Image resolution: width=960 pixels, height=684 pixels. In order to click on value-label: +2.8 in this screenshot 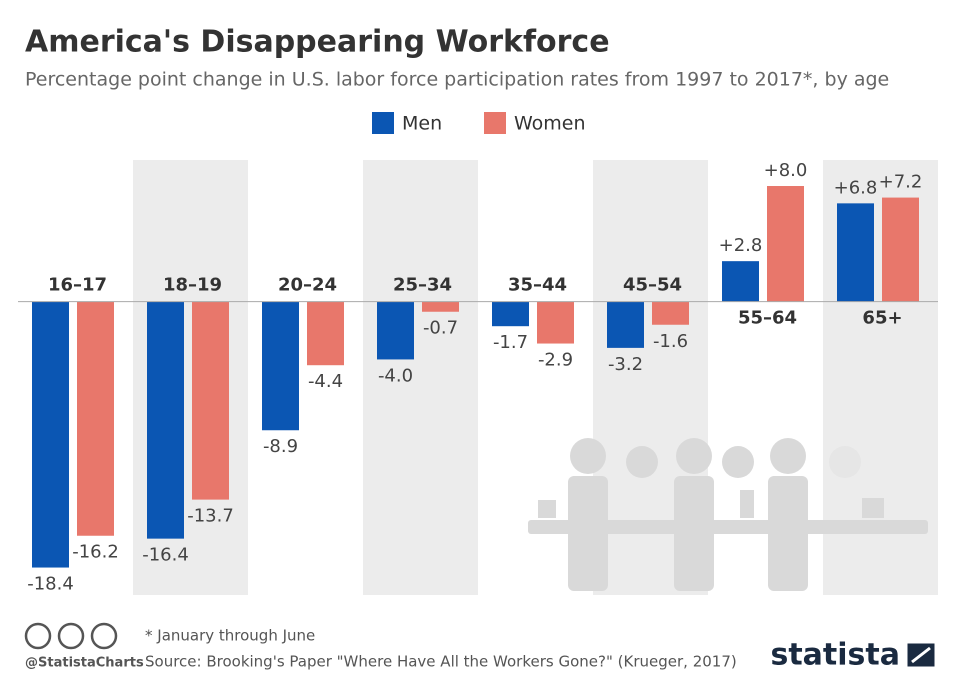, I will do `click(741, 245)`.